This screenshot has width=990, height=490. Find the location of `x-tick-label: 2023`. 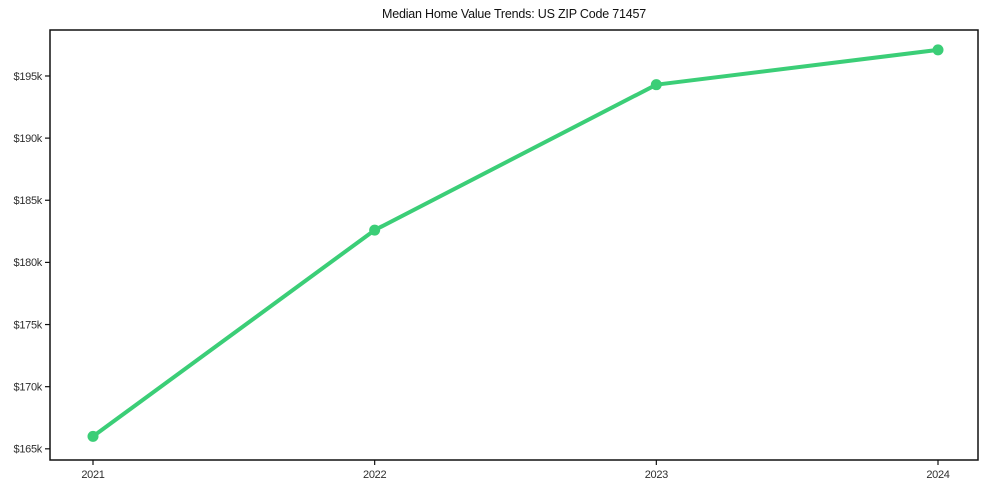

x-tick-label: 2023 is located at coordinates (656, 475).